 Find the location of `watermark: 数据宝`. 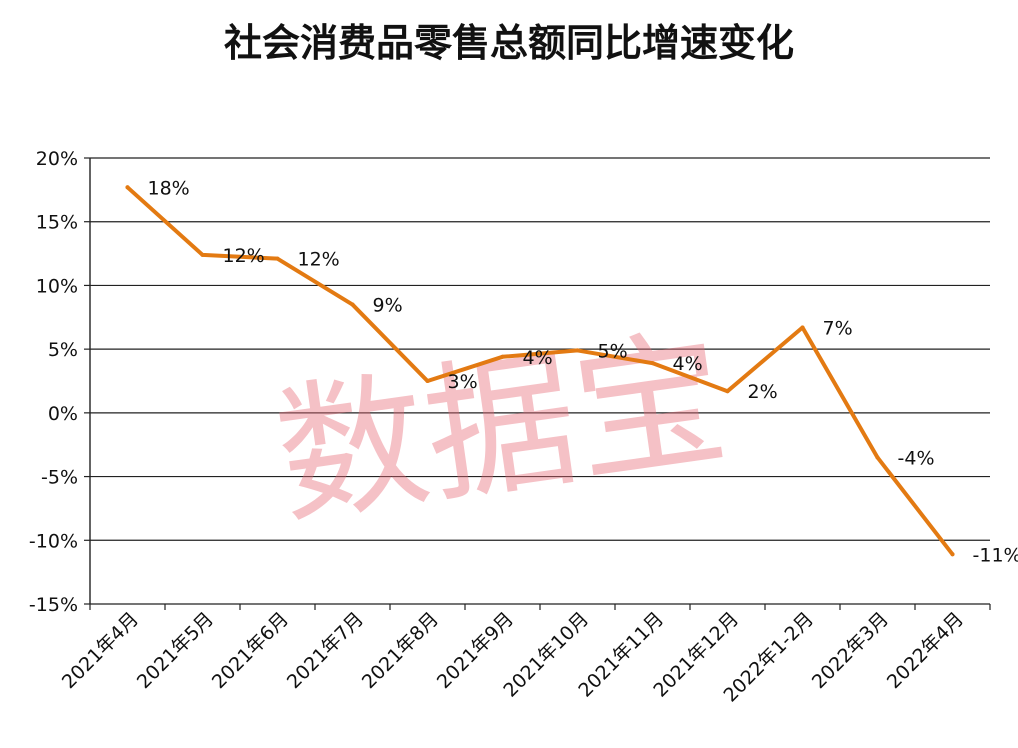

watermark: 数据宝 is located at coordinates (501, 428).